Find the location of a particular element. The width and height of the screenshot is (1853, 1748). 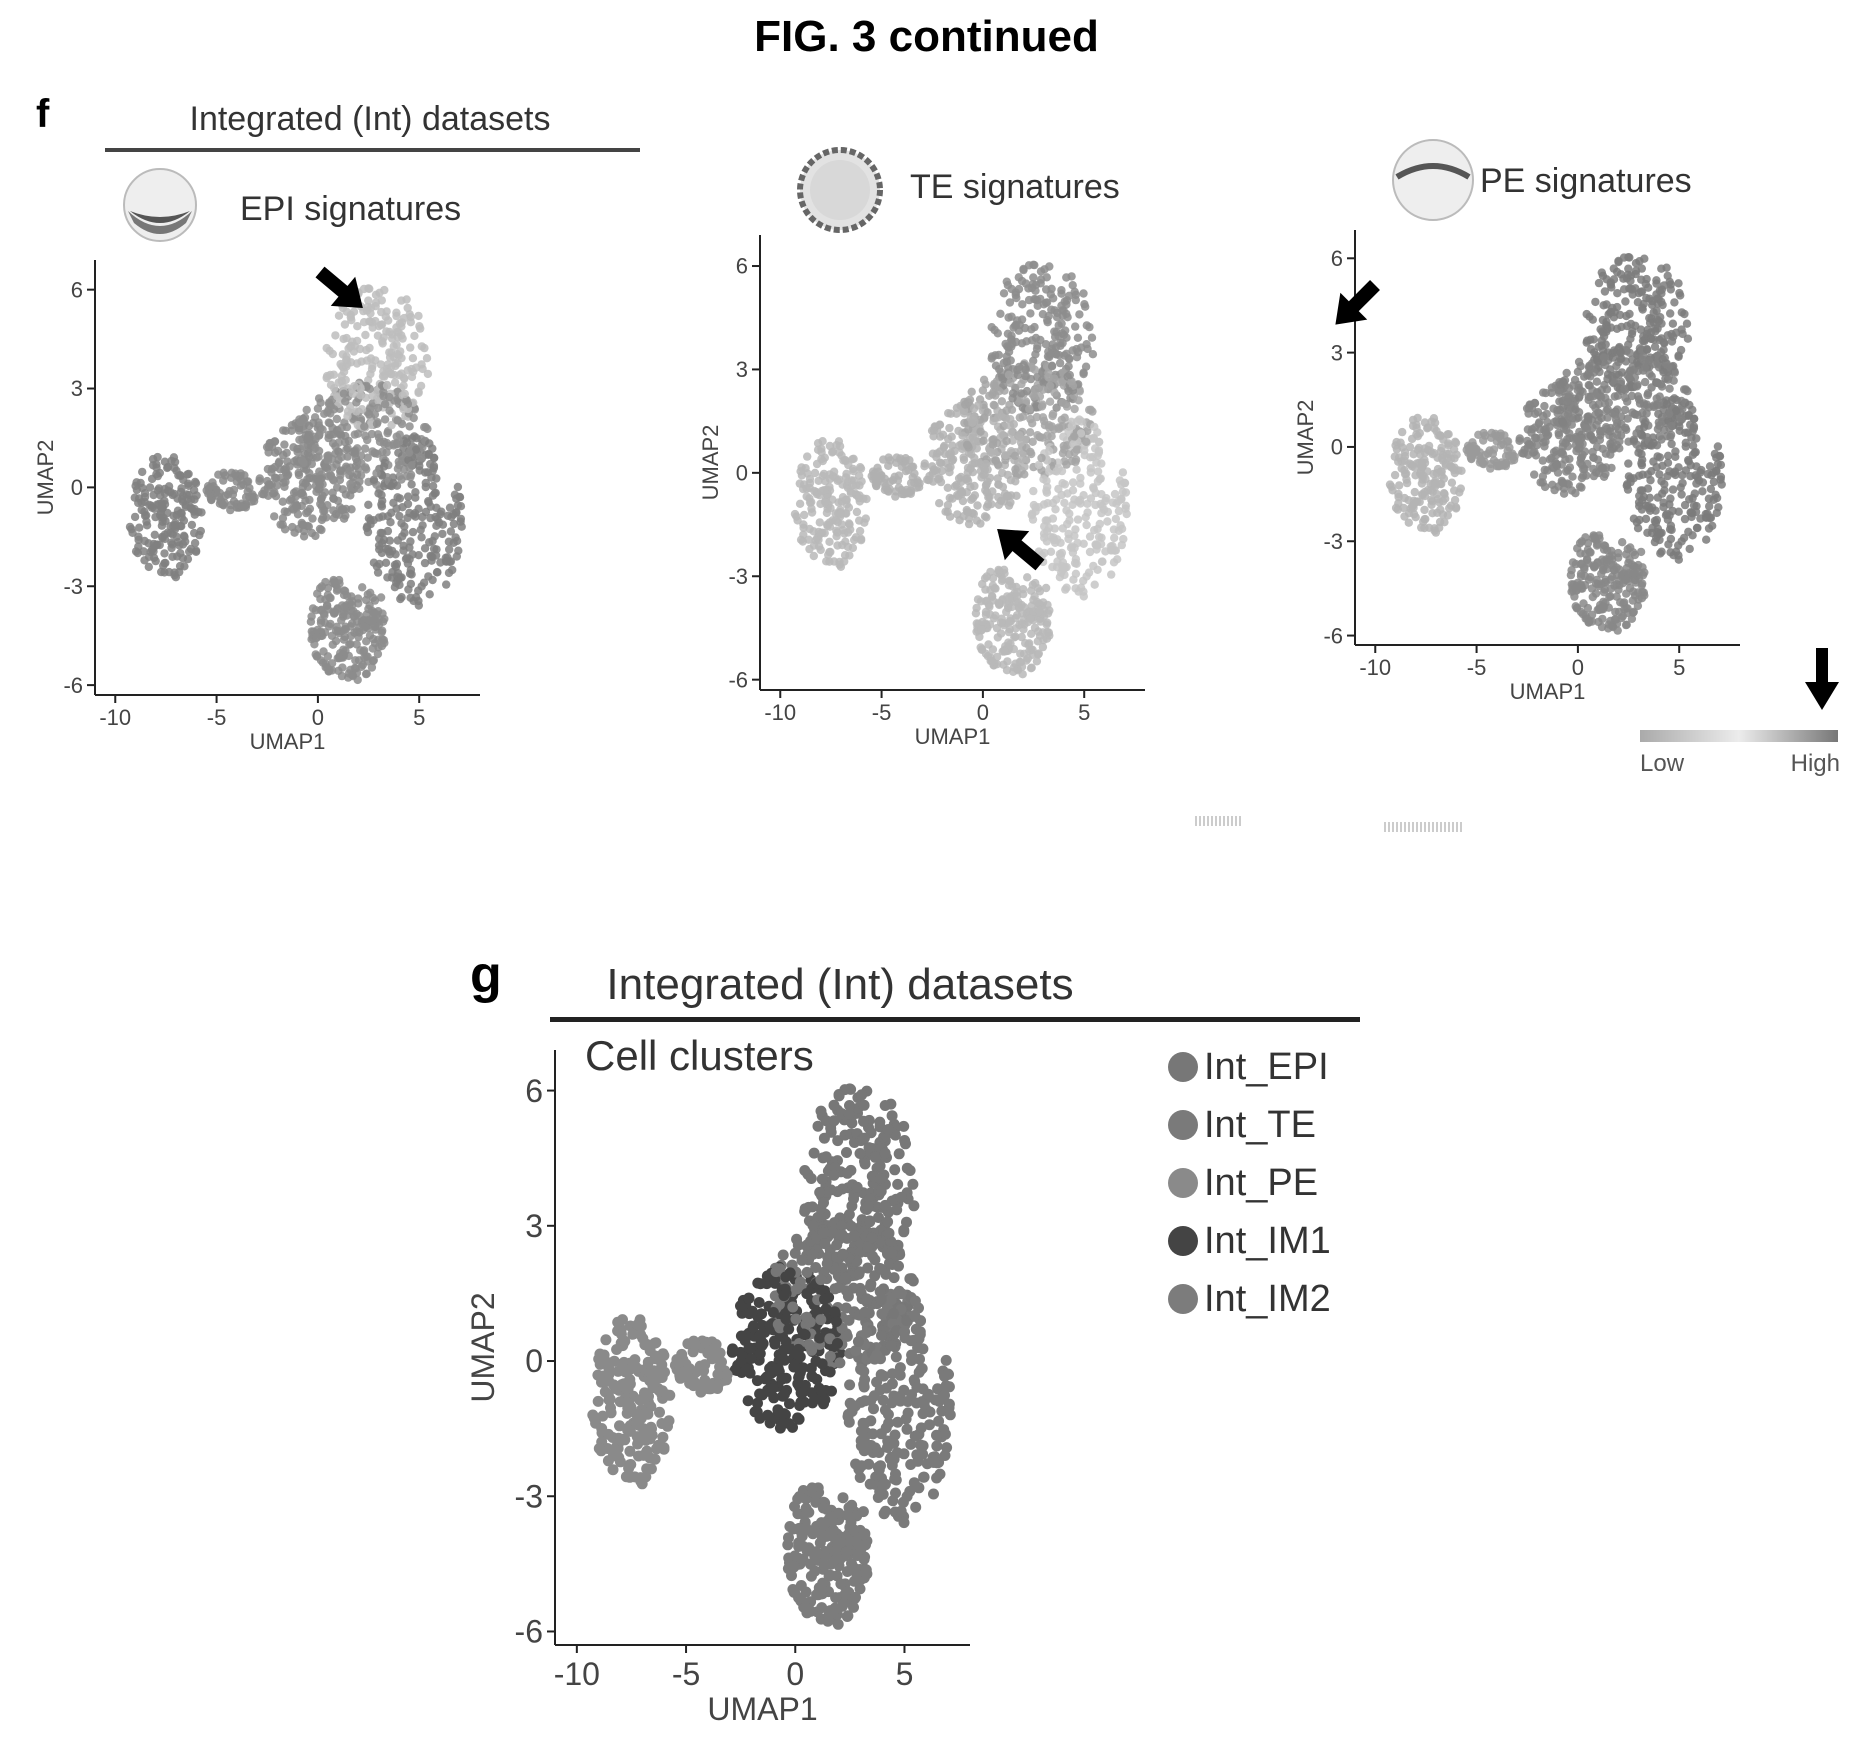

panel-f-group-title: Integrated (Int) datasets is located at coordinates (370, 119).